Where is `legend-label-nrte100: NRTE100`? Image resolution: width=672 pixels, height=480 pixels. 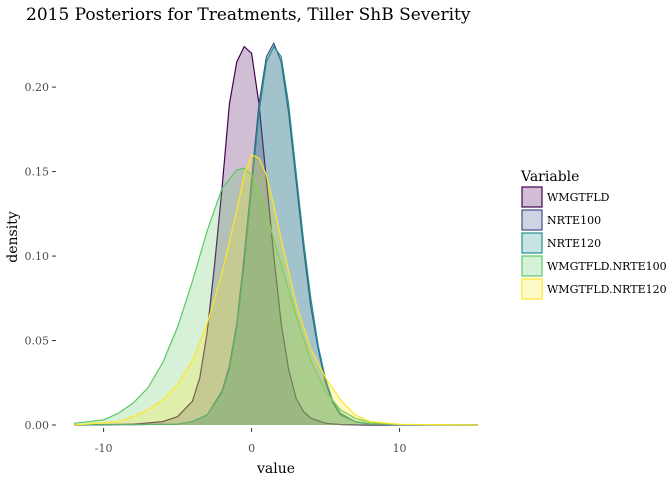
legend-label-nrte100: NRTE100 is located at coordinates (574, 220).